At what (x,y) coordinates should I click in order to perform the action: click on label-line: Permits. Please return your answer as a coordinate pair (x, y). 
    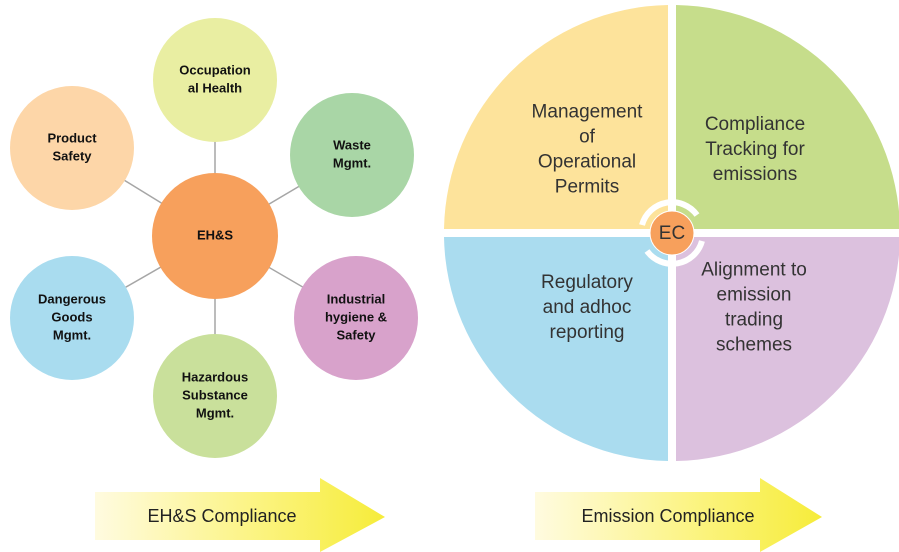
    Looking at the image, I should click on (587, 187).